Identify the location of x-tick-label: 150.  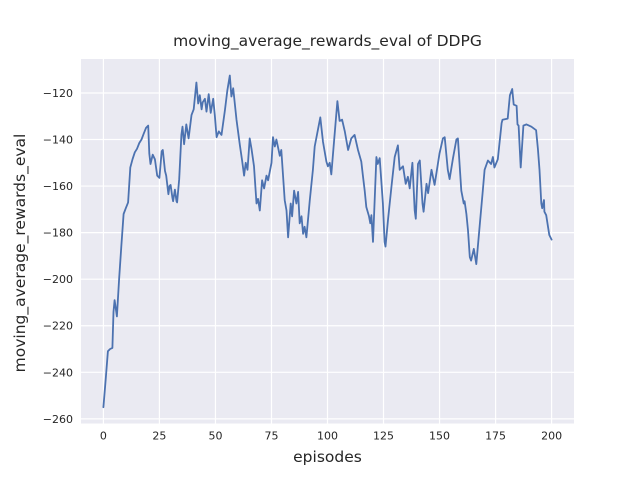
(439, 436).